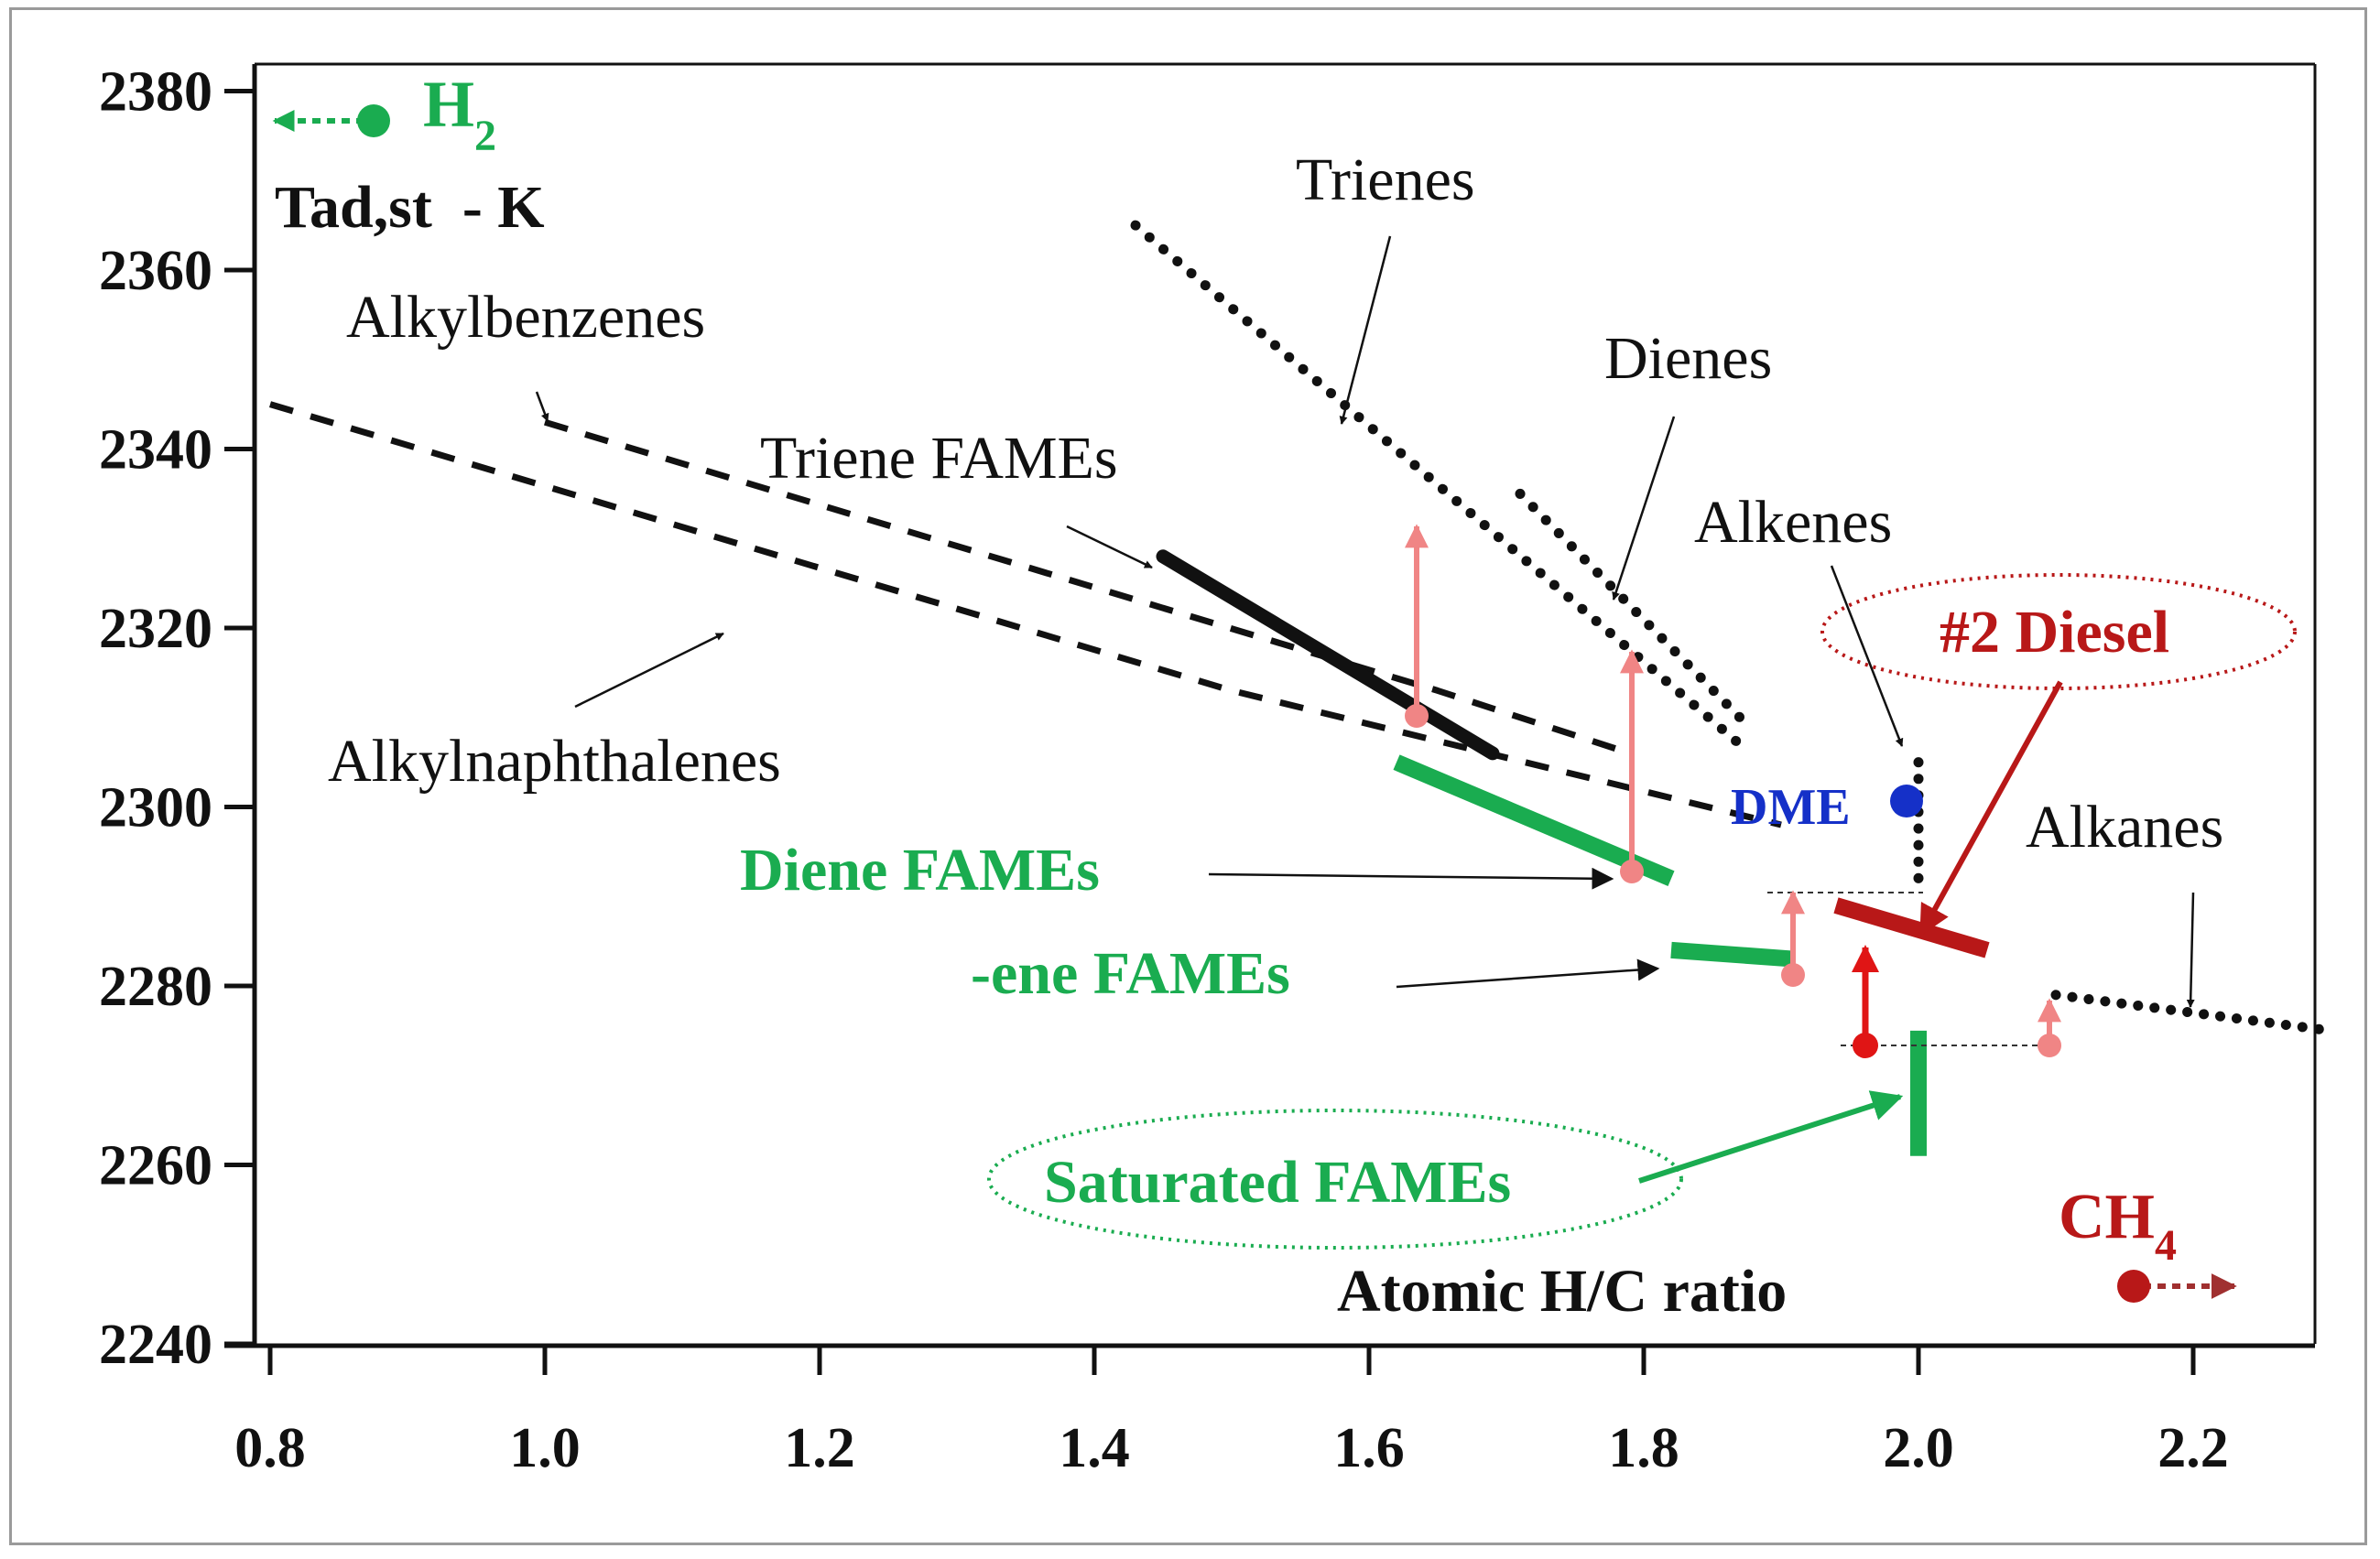 The width and height of the screenshot is (2380, 1559). What do you see at coordinates (525, 317) in the screenshot?
I see `label-alkylbenzenes: Alkylbenzenes` at bounding box center [525, 317].